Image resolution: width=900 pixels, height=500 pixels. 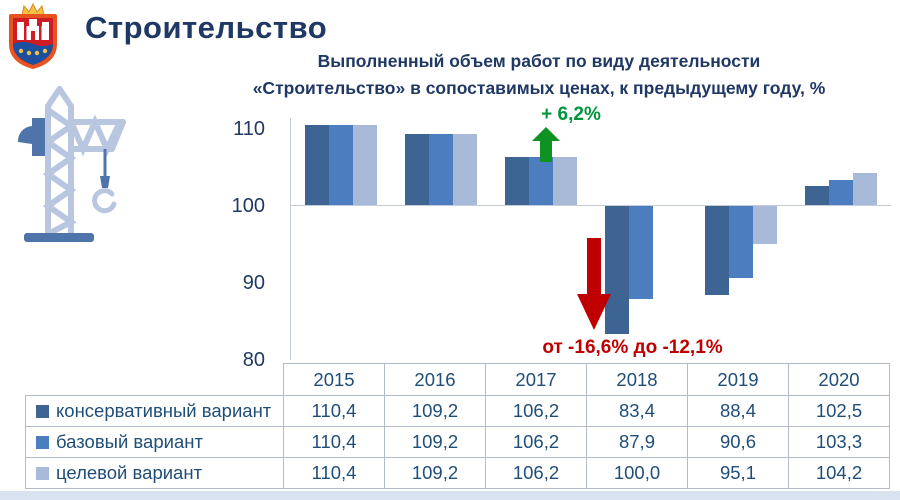 I want to click on cell-conservative-2019: 88,4, so click(x=738, y=411).